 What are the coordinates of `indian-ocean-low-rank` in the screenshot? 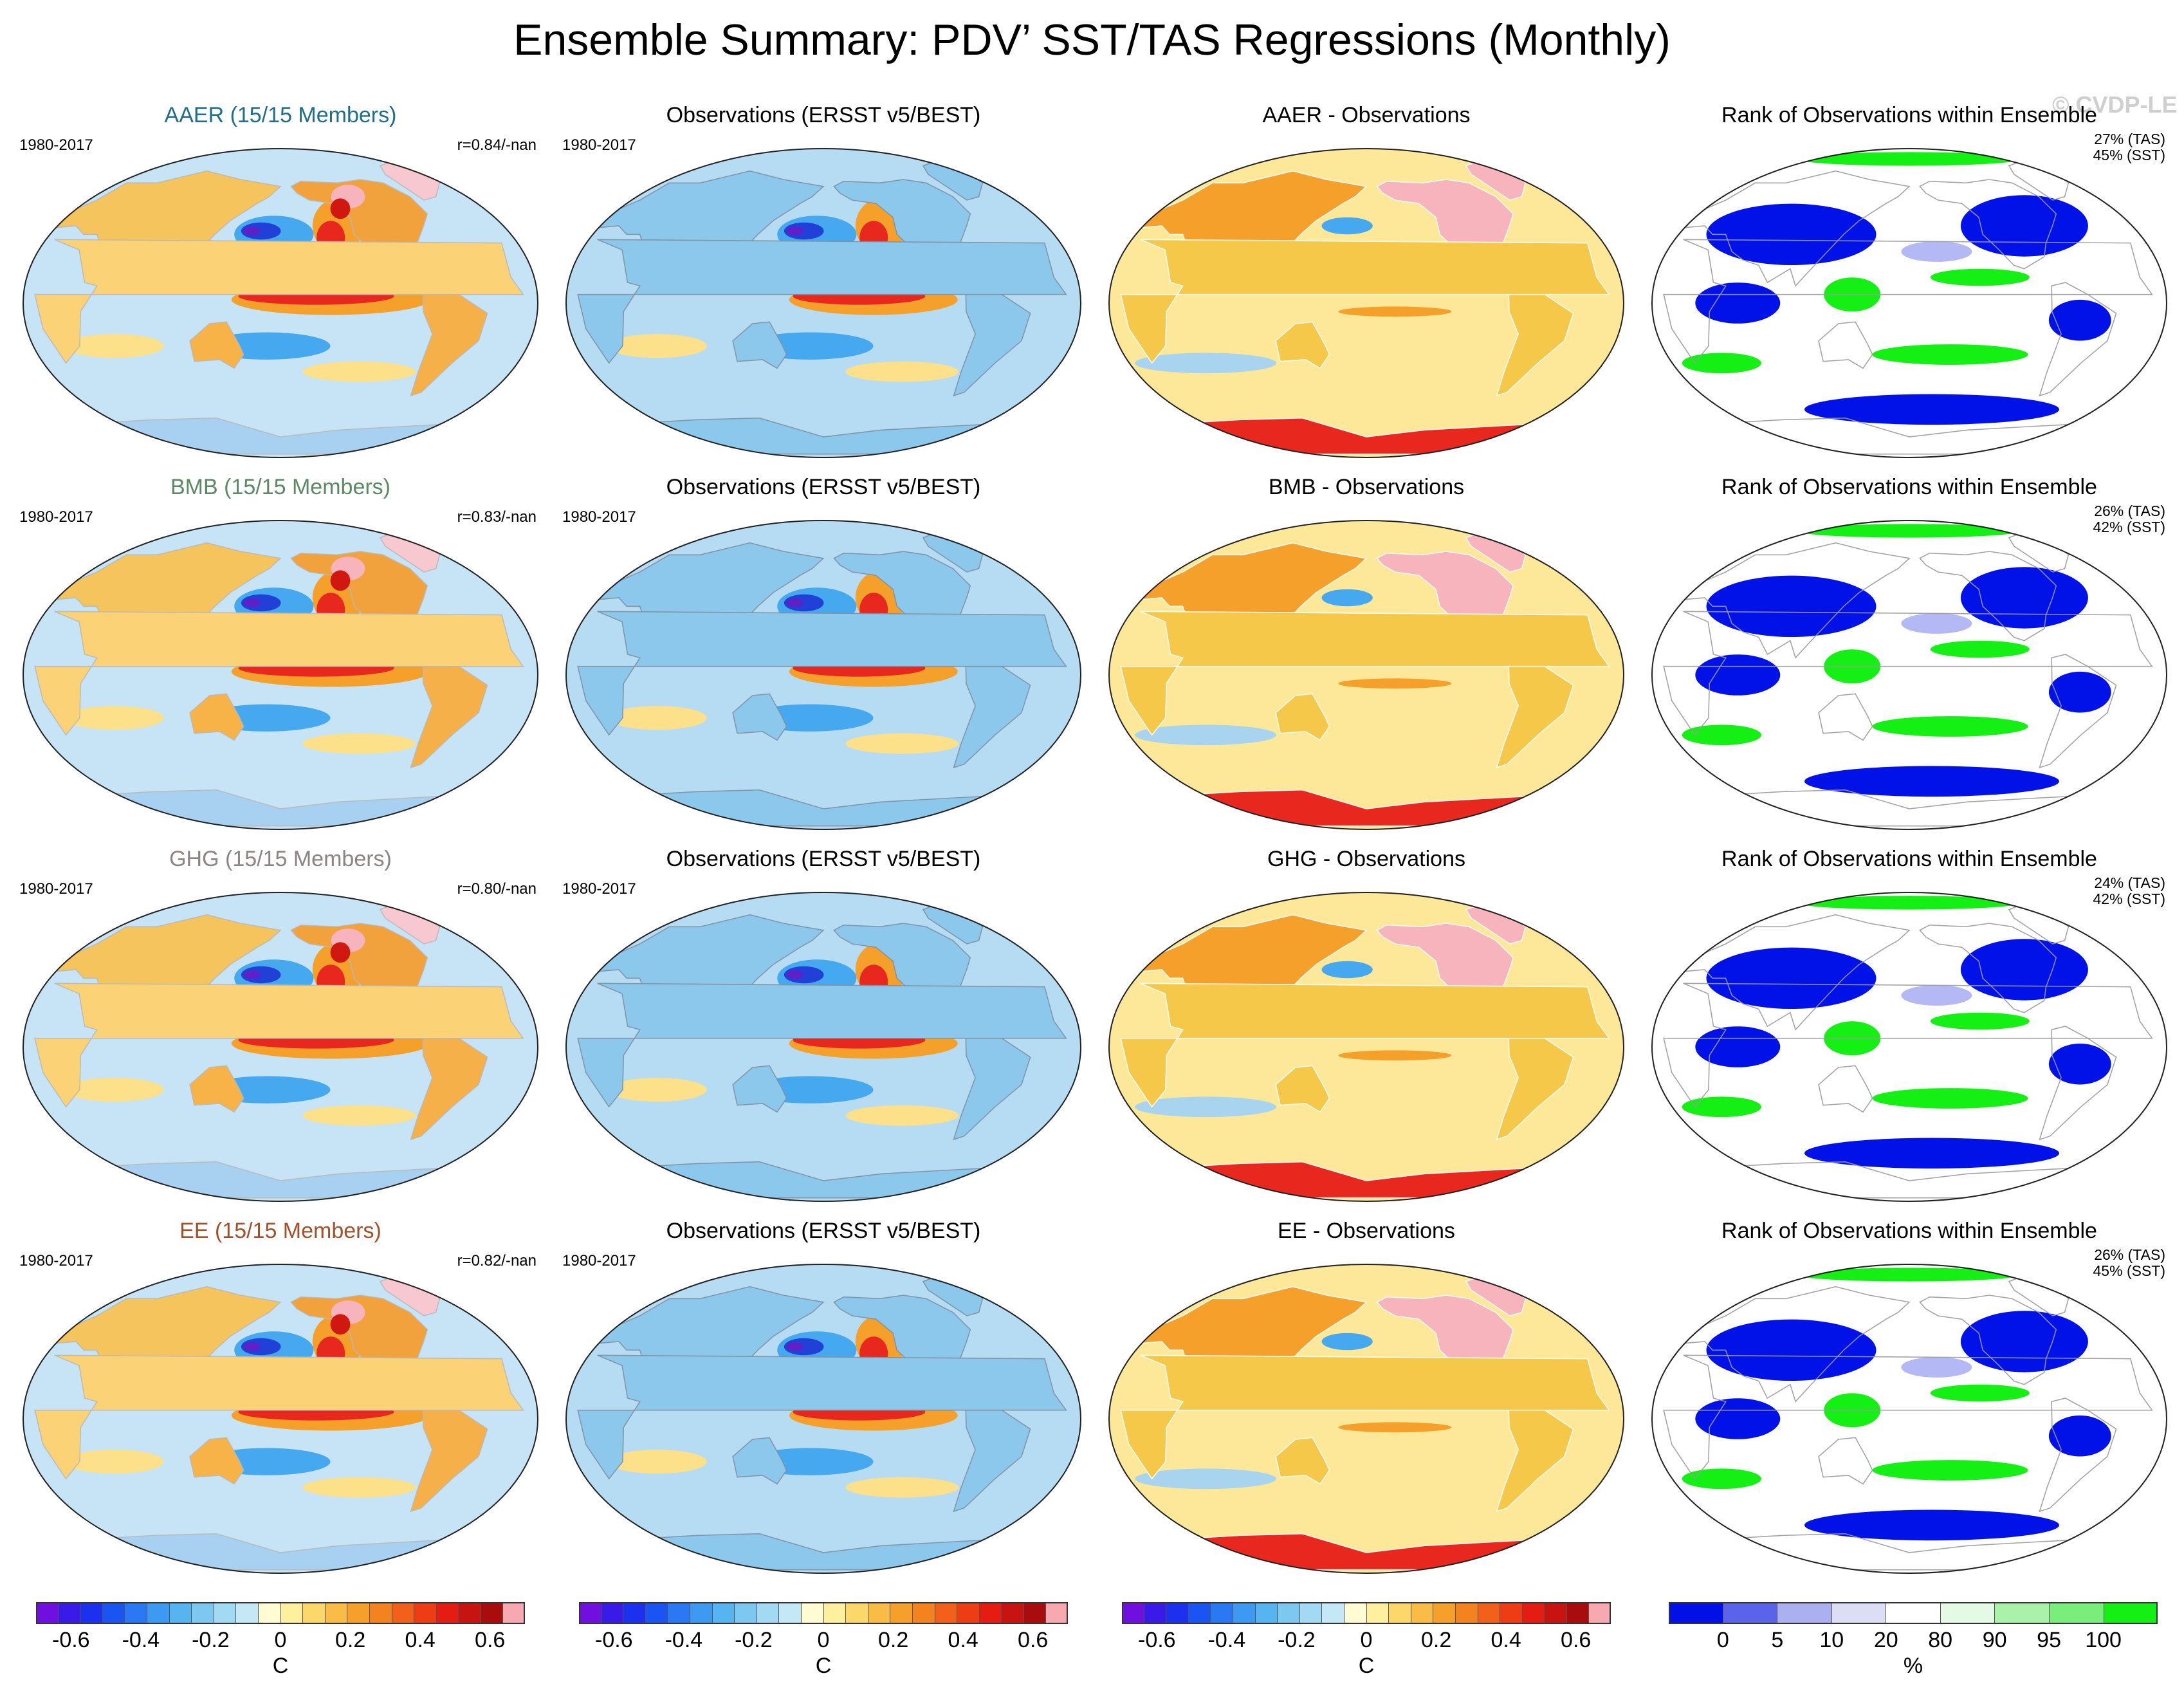 It's located at (1738, 675).